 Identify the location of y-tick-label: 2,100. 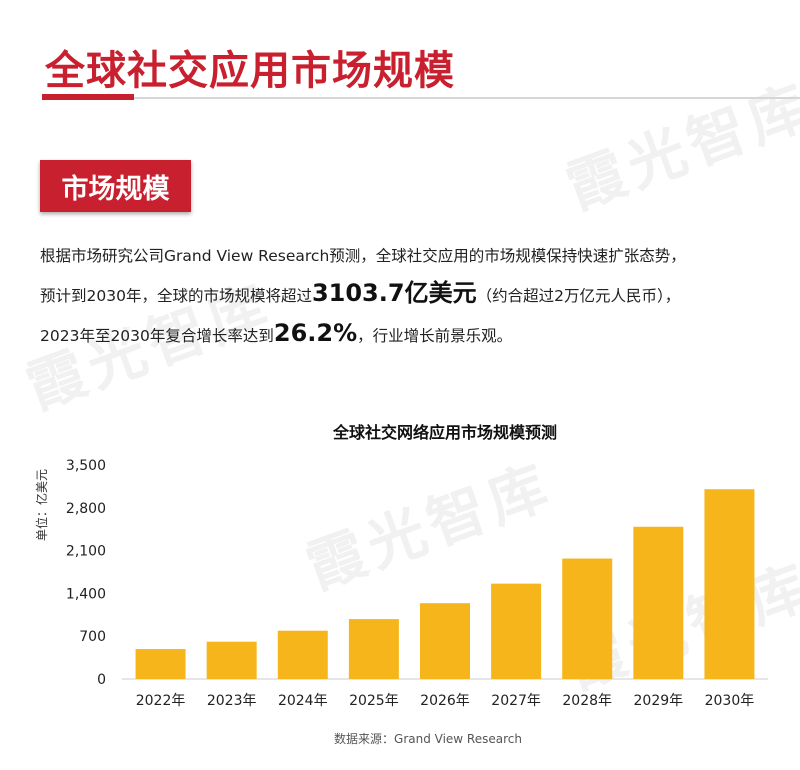
(86, 552).